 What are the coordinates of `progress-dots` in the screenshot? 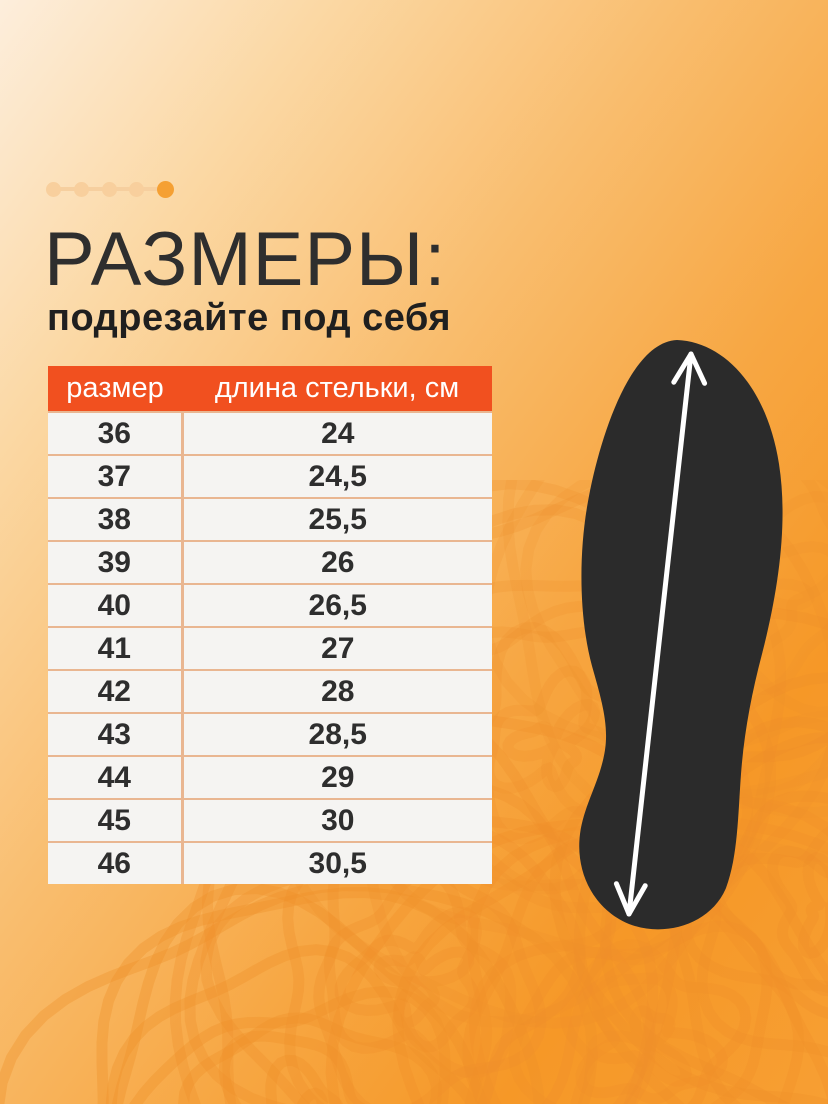 It's located at (110, 189).